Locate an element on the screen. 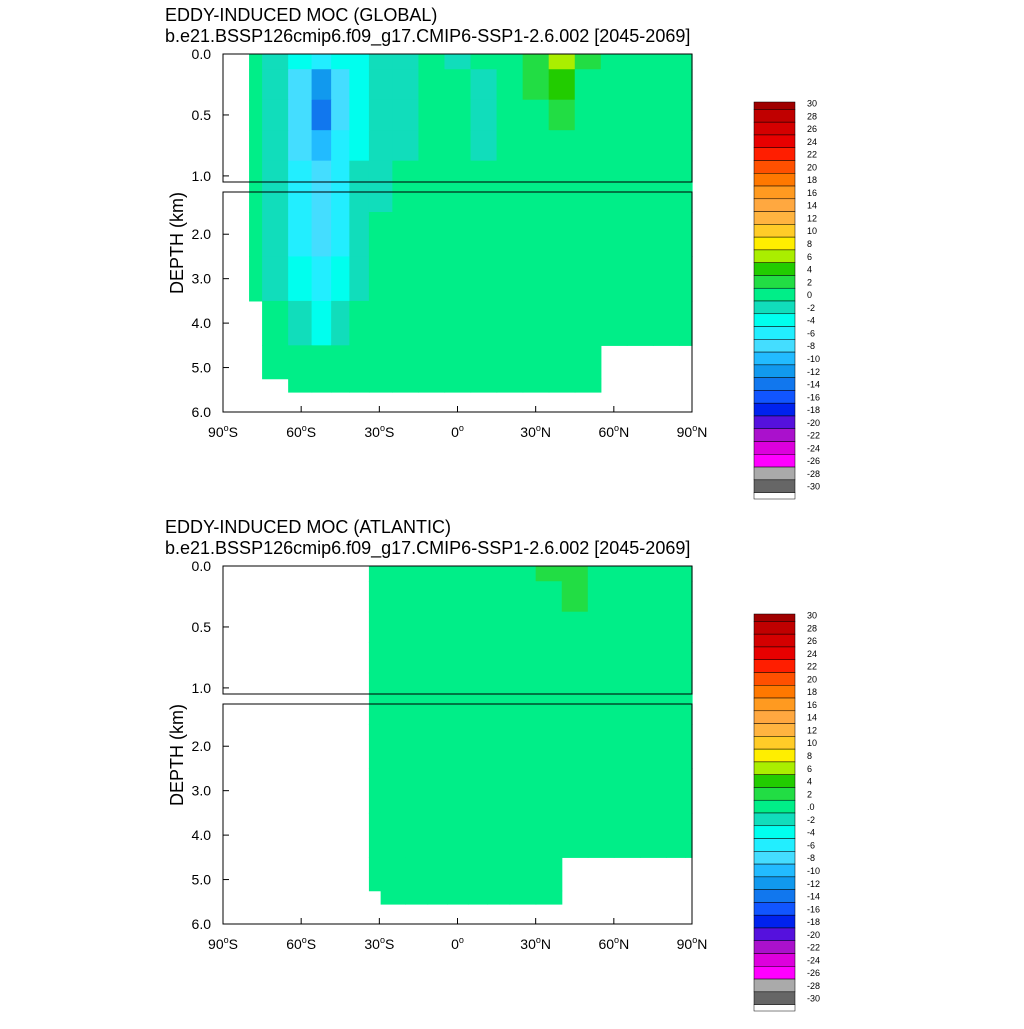 The height and width of the screenshot is (1029, 1024). y-tick-label: 5.0 is located at coordinates (202, 368).